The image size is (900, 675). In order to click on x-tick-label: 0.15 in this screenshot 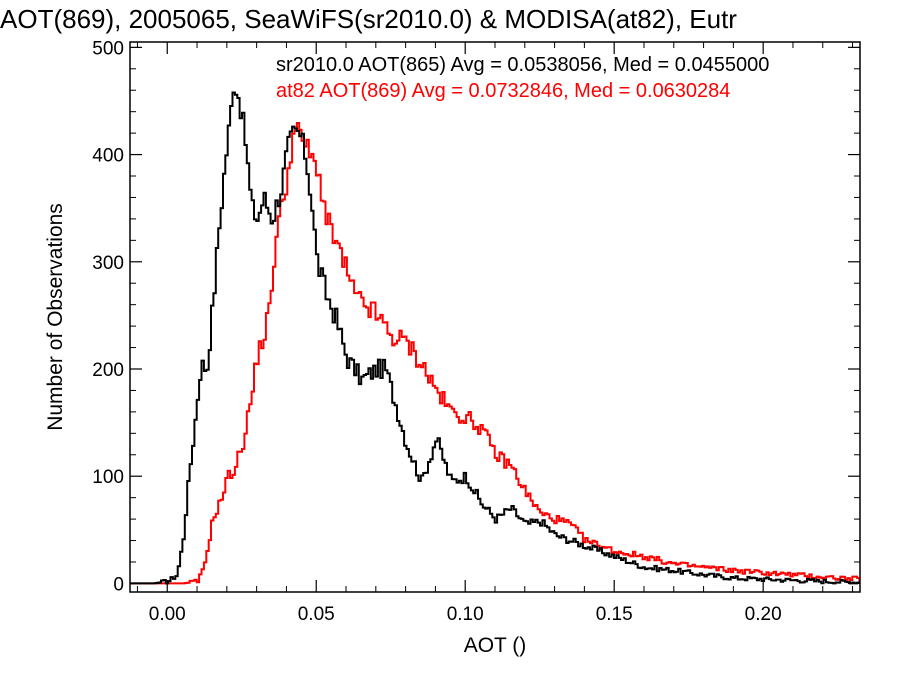, I will do `click(614, 614)`.